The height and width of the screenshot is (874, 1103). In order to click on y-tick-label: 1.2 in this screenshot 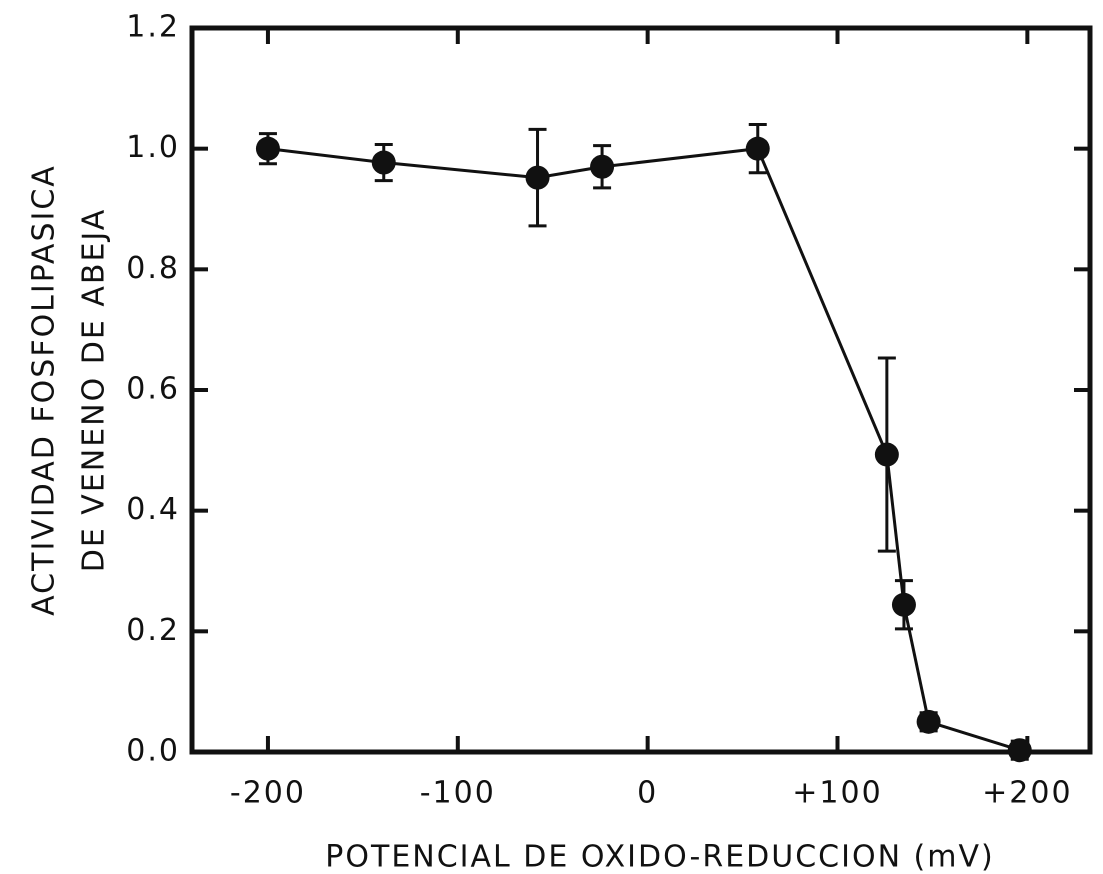, I will do `click(153, 27)`.